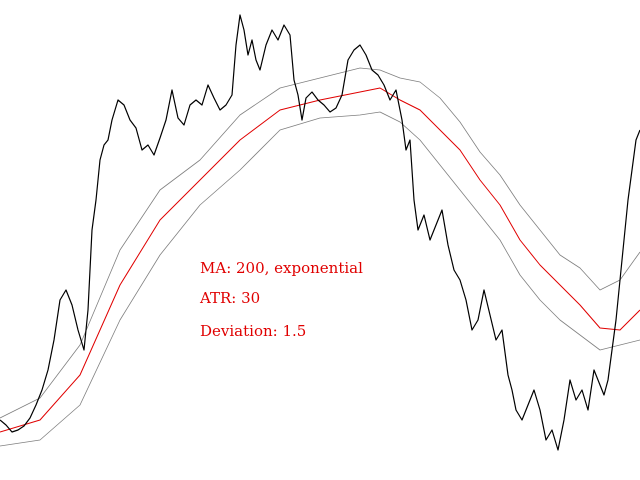 This screenshot has width=640, height=480. I want to click on annotation-deviation: Deviation: 1.5, so click(253, 331).